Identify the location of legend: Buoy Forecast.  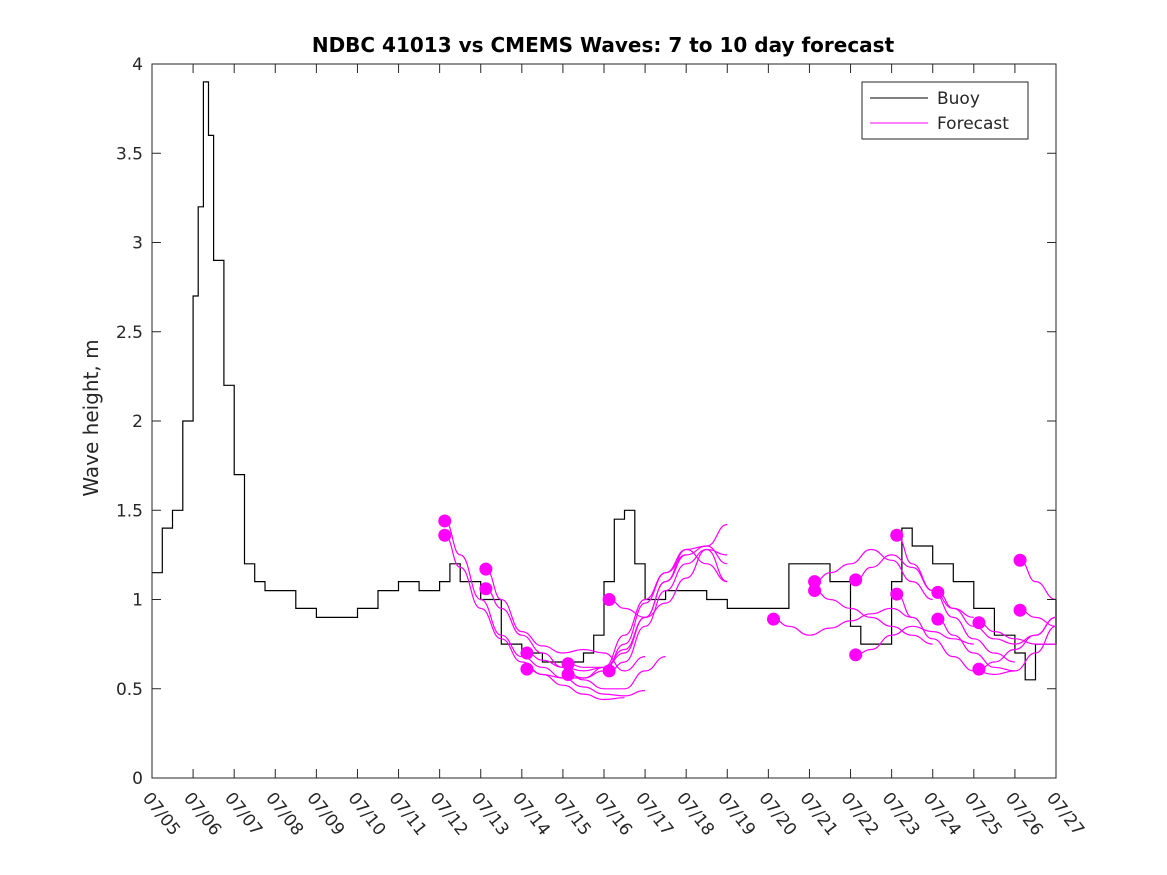
(945, 110).